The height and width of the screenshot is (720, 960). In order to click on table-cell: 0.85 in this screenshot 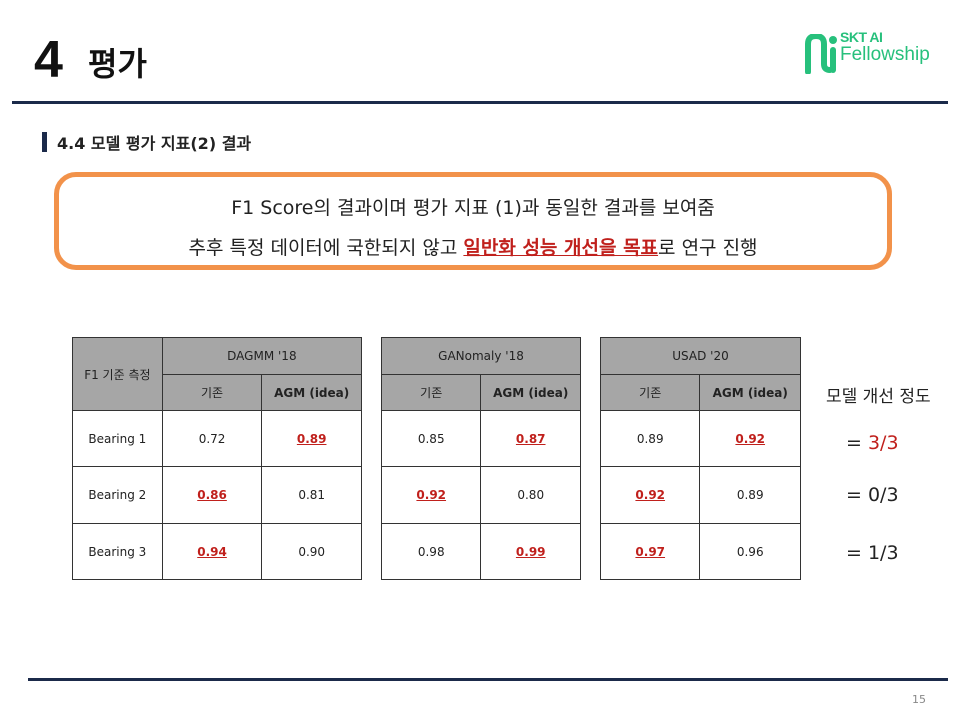, I will do `click(431, 438)`.